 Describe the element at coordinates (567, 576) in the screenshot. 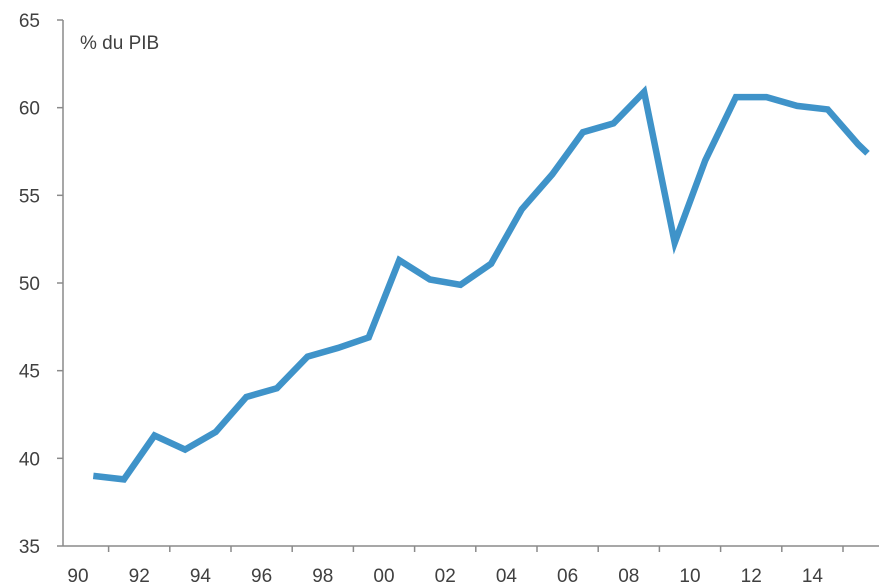

I see `x-tick-label: 06` at that location.